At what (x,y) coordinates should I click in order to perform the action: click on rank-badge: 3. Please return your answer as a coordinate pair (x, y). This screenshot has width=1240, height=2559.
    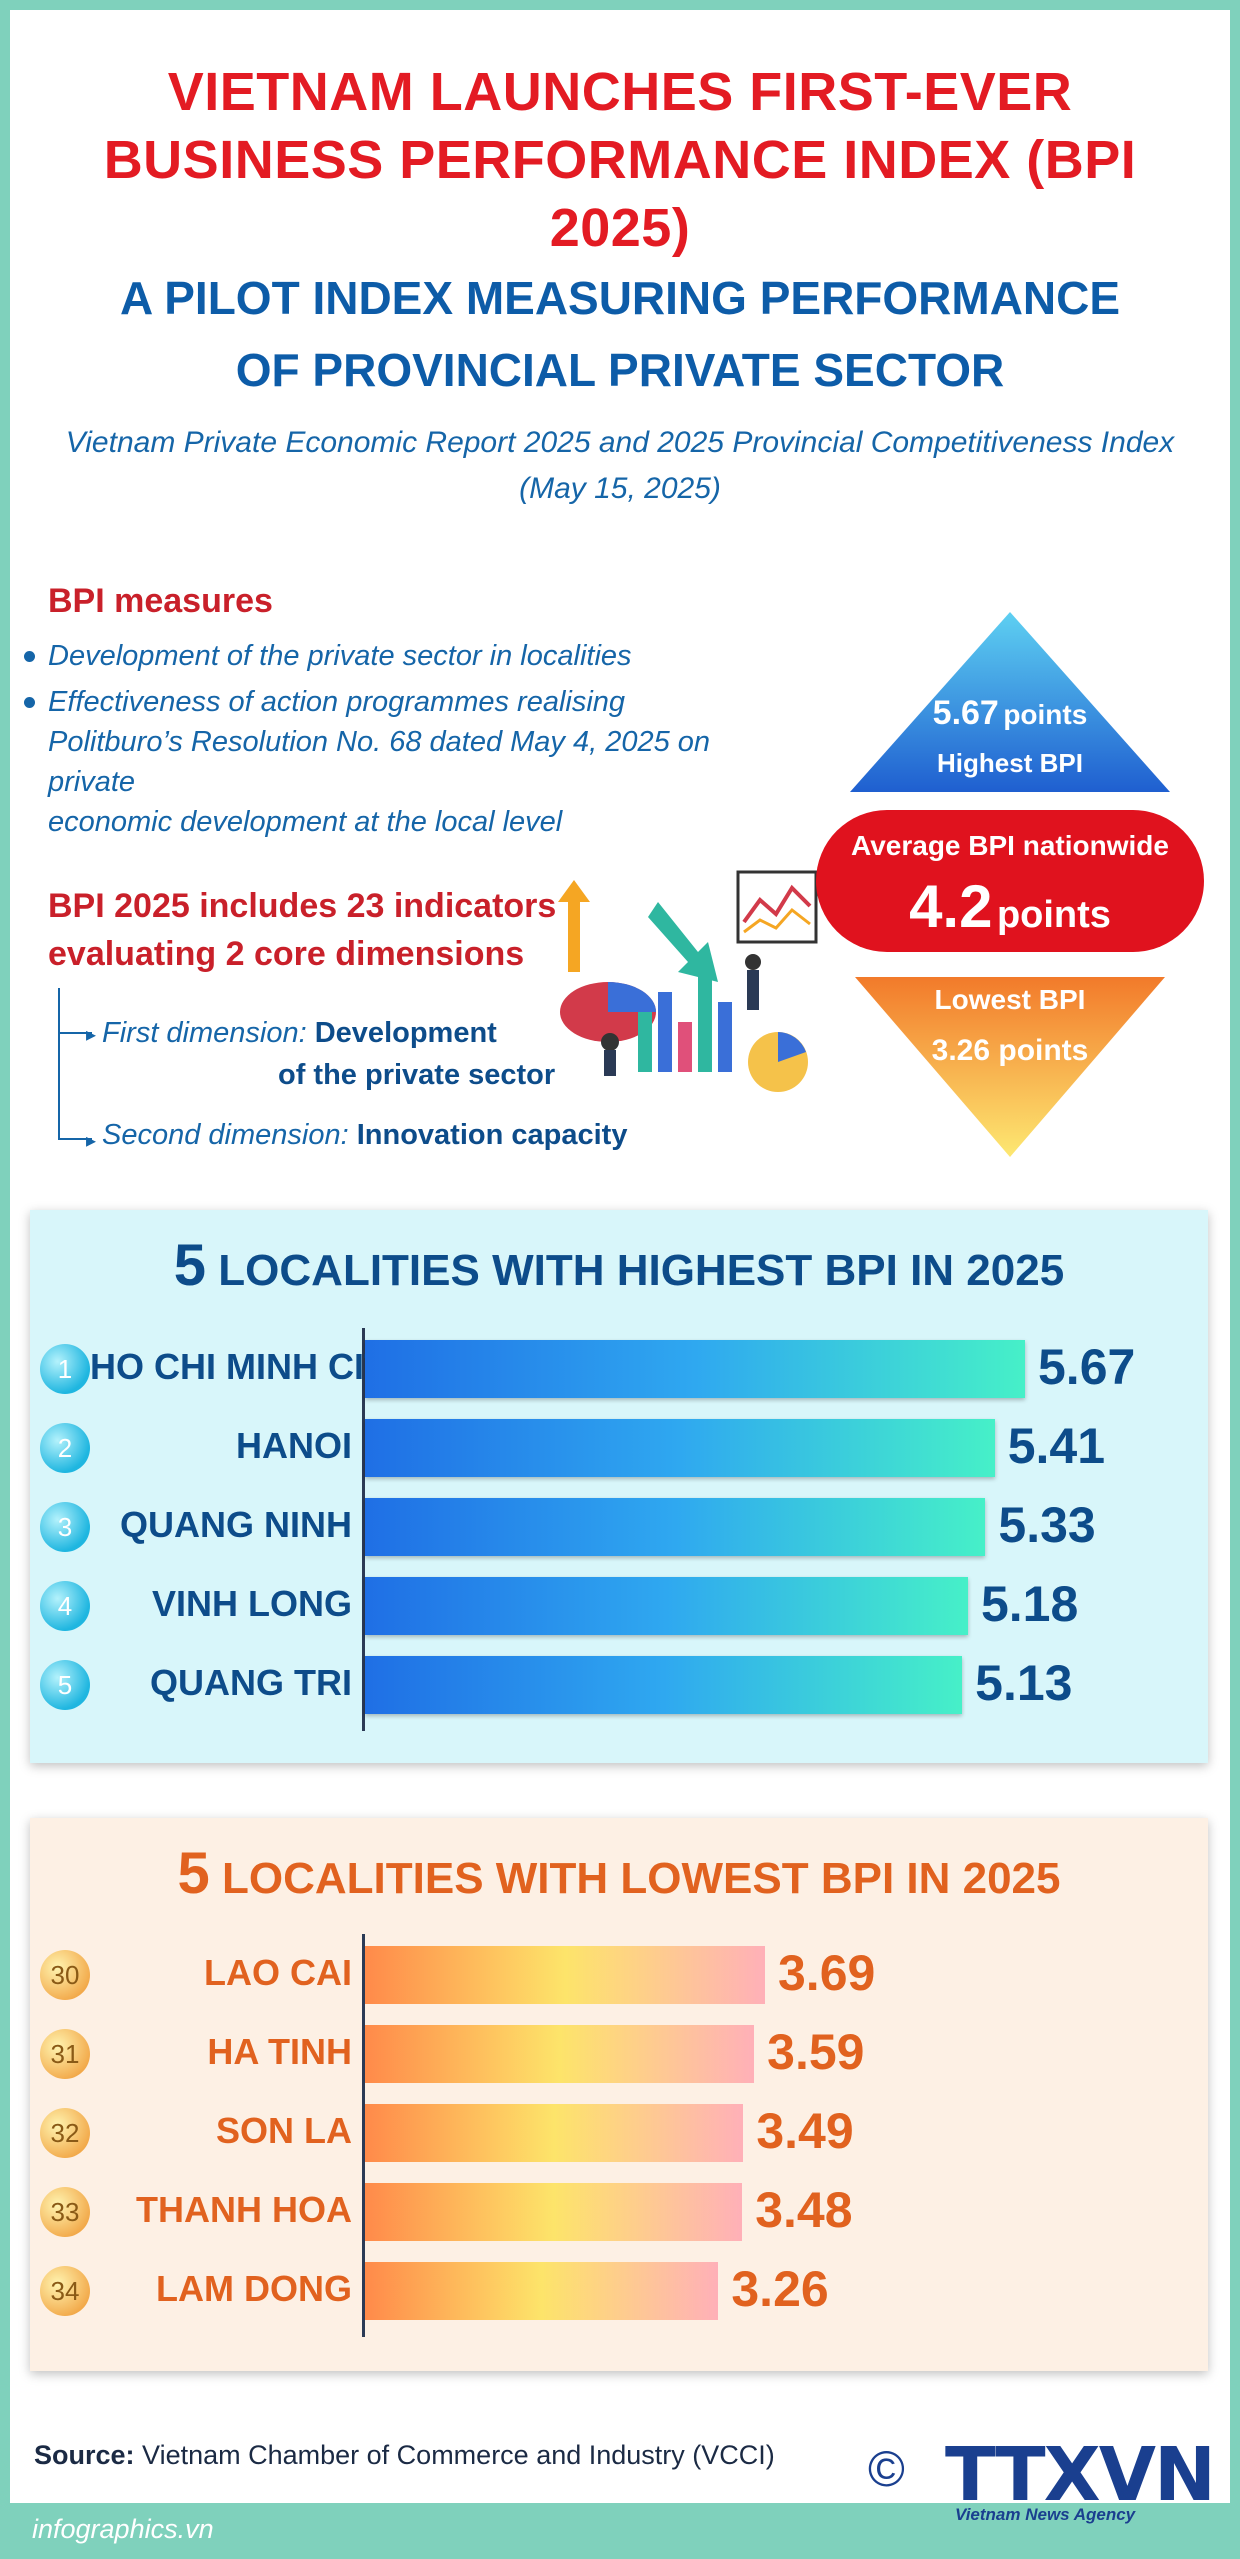
    Looking at the image, I should click on (65, 1527).